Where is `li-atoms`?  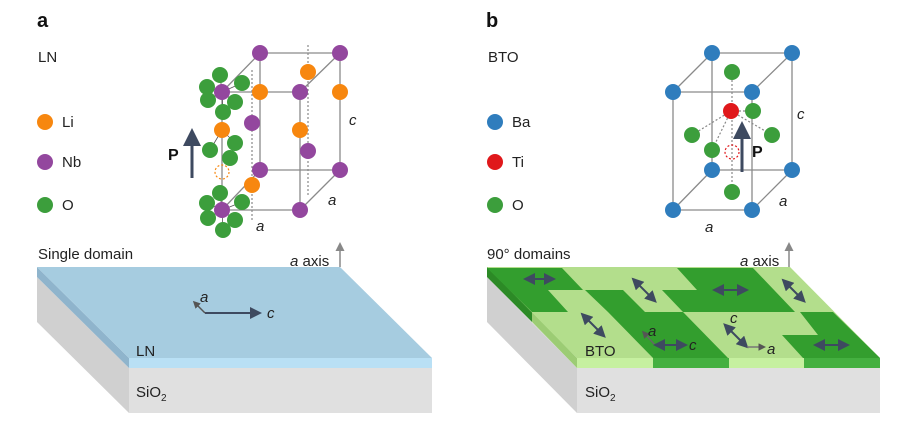 li-atoms is located at coordinates (281, 128).